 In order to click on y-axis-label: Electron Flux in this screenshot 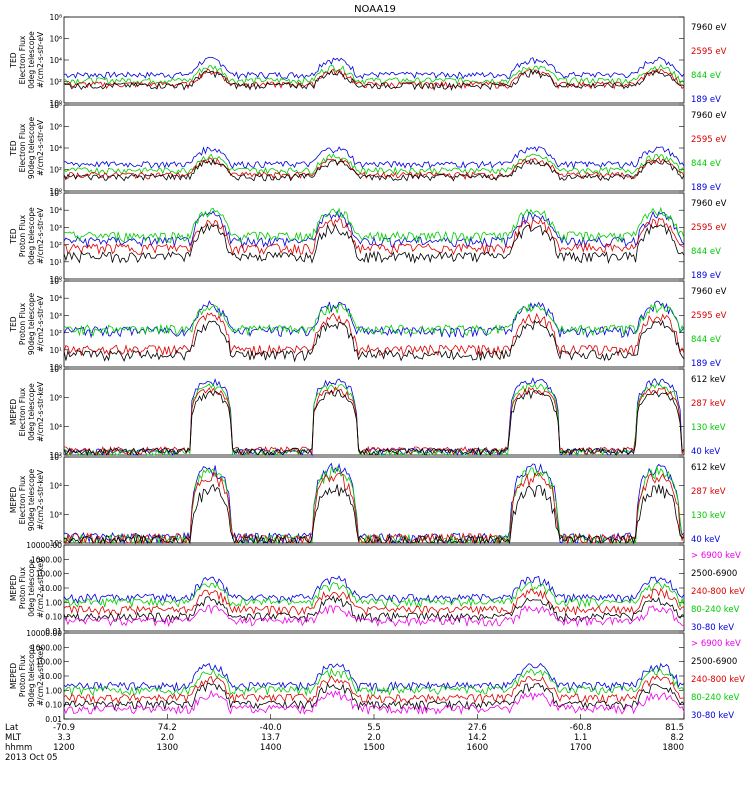, I will do `click(22, 499)`.